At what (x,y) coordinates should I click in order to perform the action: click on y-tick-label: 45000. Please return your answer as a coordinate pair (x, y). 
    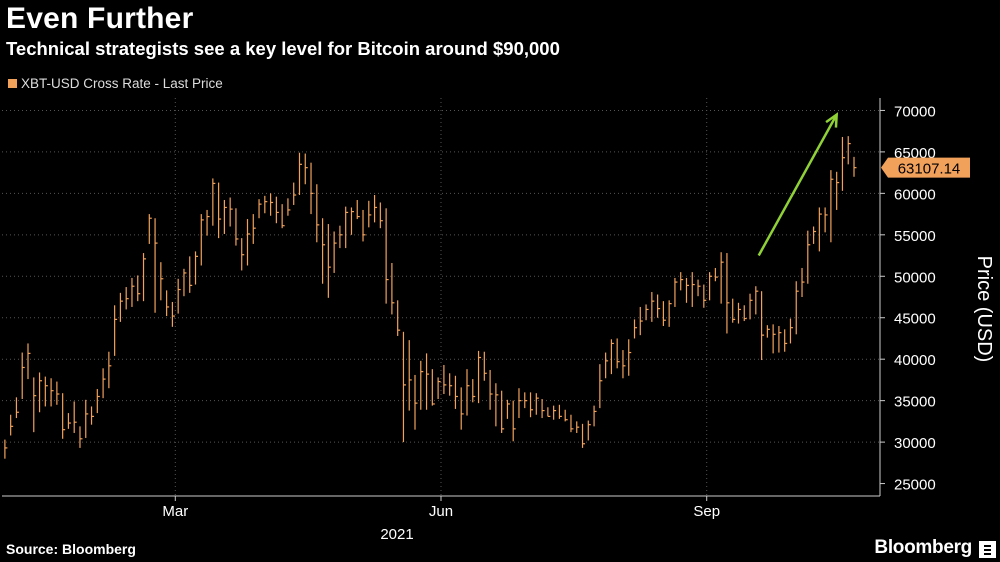
    Looking at the image, I should click on (915, 319).